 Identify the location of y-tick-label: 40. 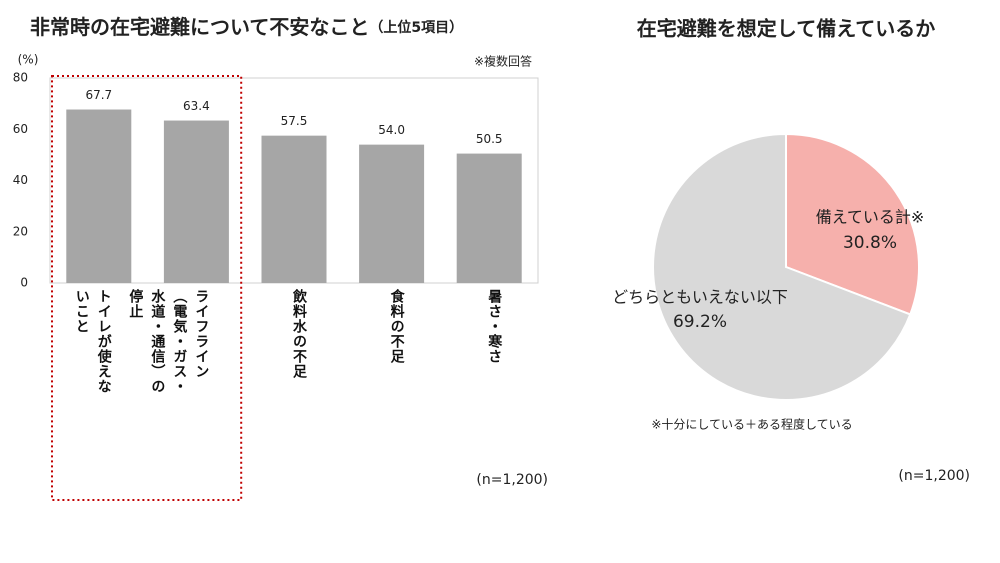
(20, 180).